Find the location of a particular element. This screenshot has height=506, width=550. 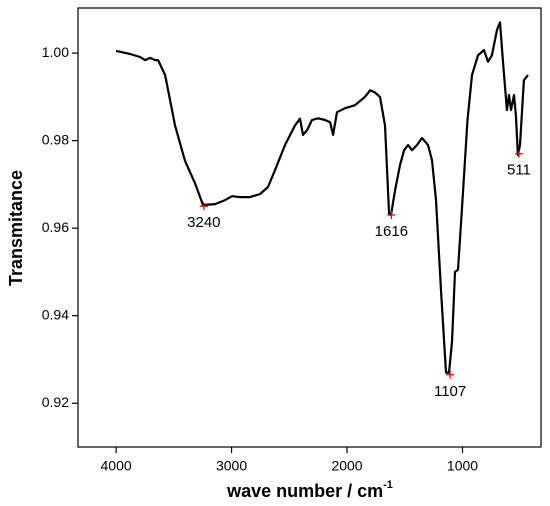

y-tick-label: 0.94 is located at coordinates (55, 314).